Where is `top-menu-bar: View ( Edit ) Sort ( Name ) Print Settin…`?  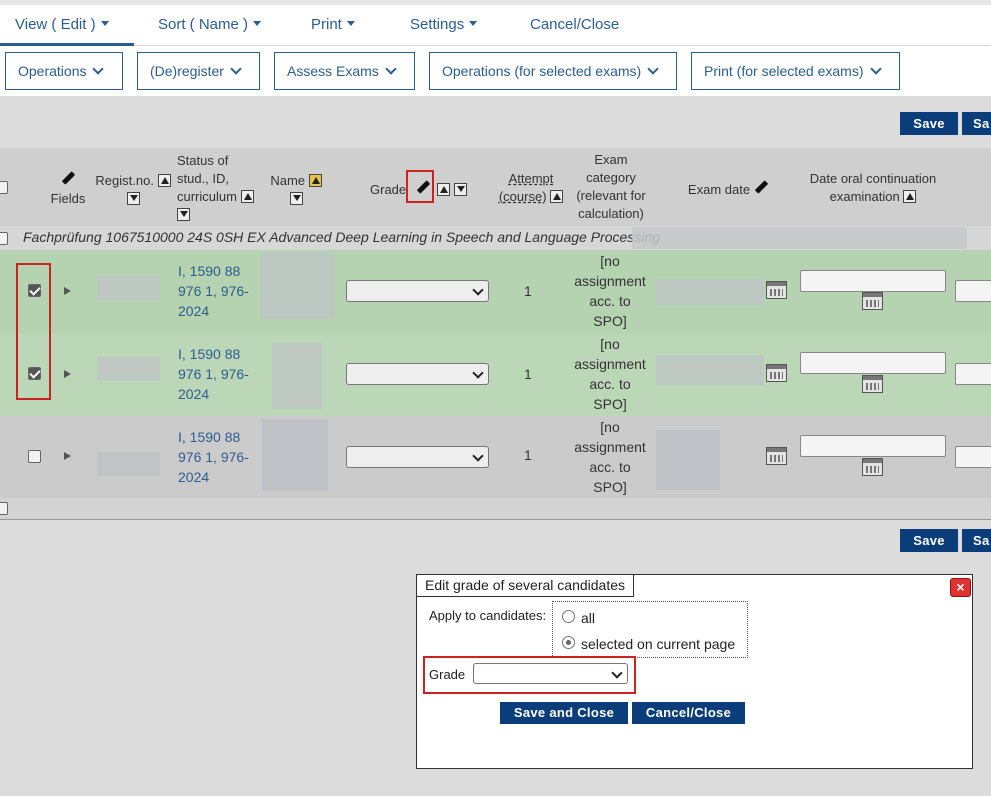
top-menu-bar: View ( Edit ) Sort ( Name ) Print Settin… is located at coordinates (495, 23).